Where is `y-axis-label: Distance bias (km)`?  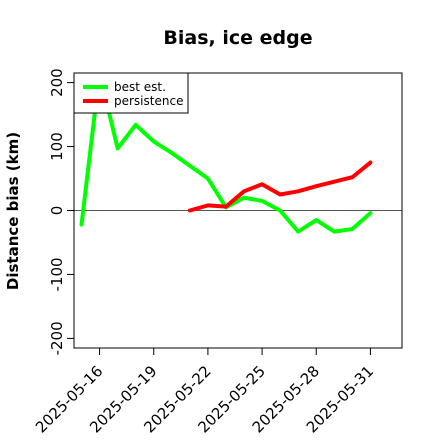
y-axis-label: Distance bias (km) is located at coordinates (13, 211).